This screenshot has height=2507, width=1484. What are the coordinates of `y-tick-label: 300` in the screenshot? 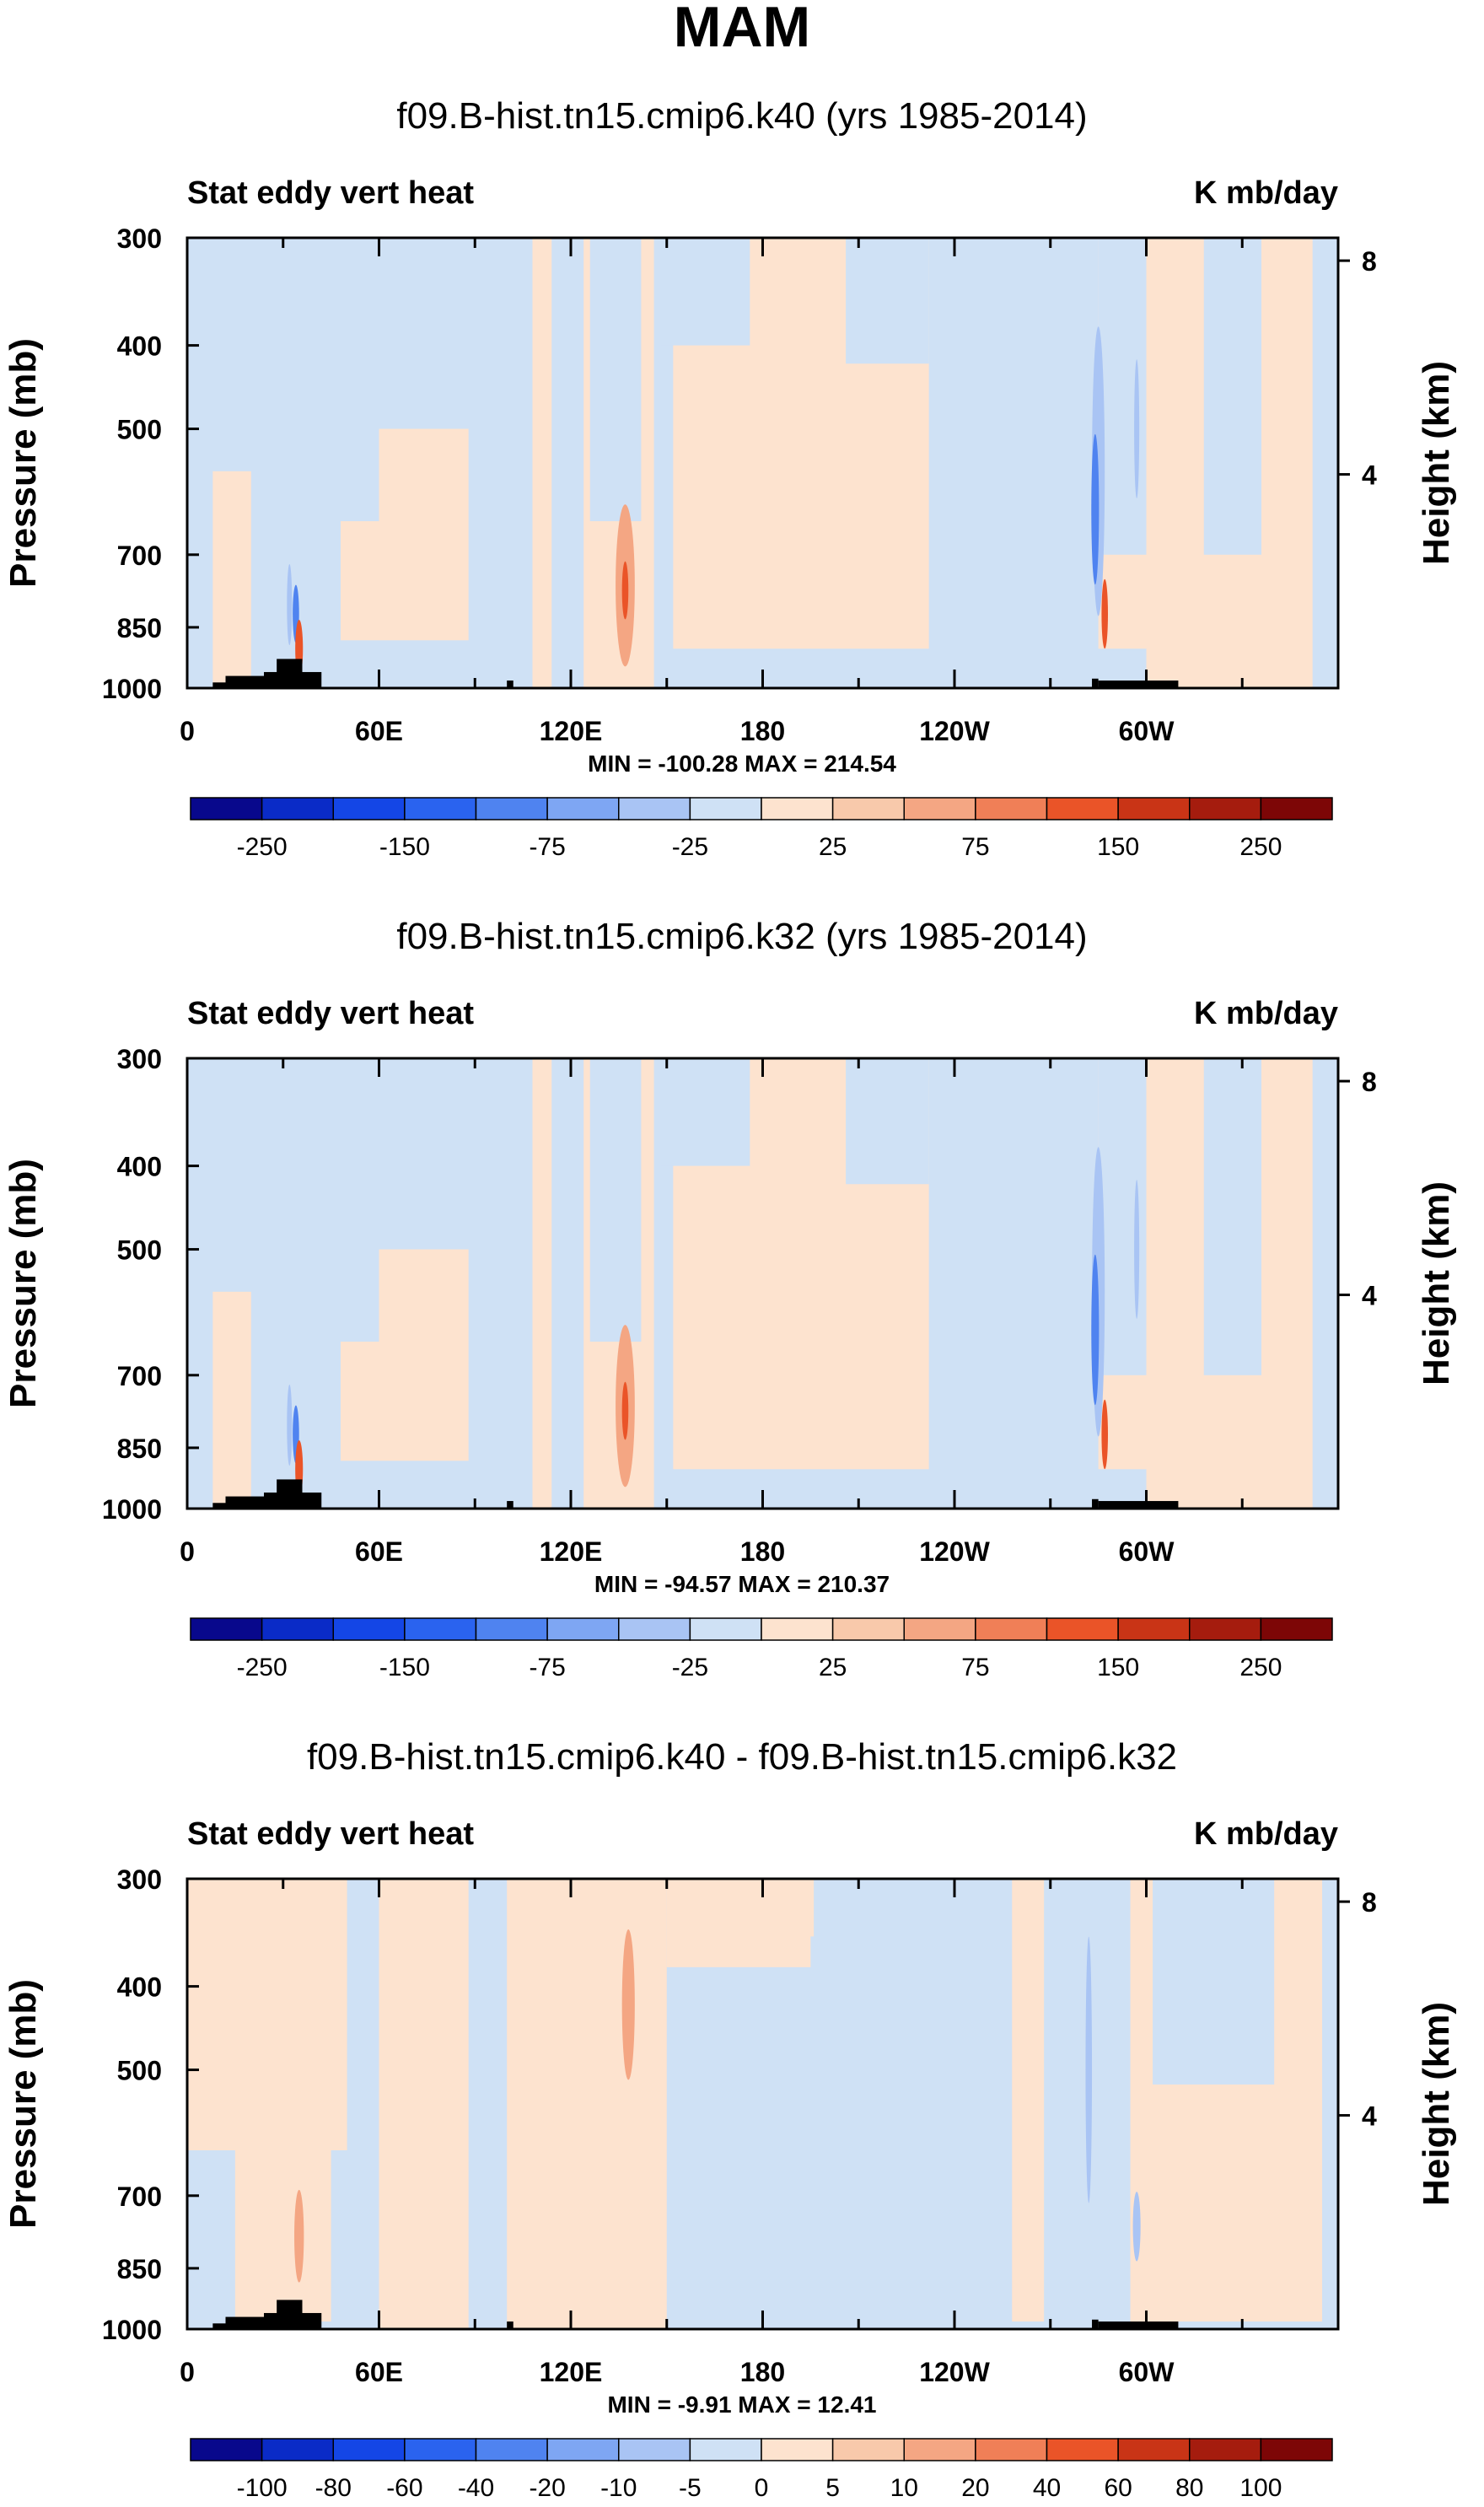 It's located at (139, 239).